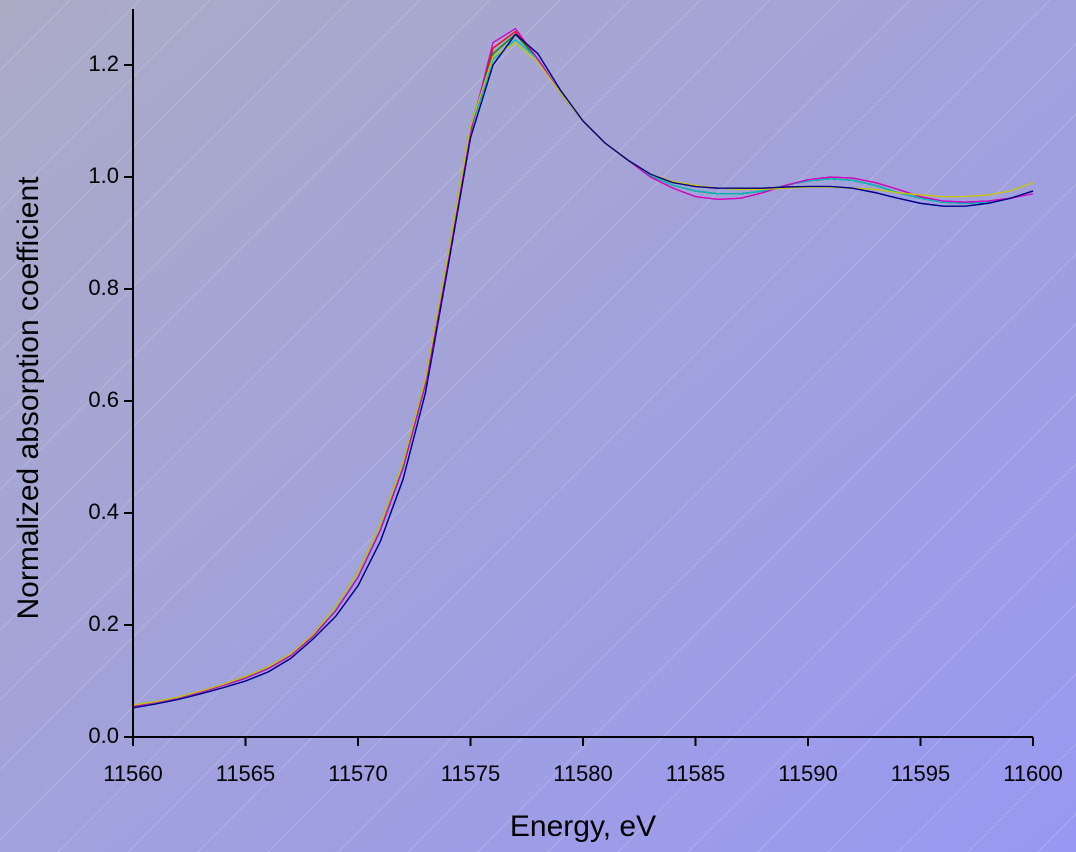  I want to click on x-tick-label: 11580, so click(583, 773).